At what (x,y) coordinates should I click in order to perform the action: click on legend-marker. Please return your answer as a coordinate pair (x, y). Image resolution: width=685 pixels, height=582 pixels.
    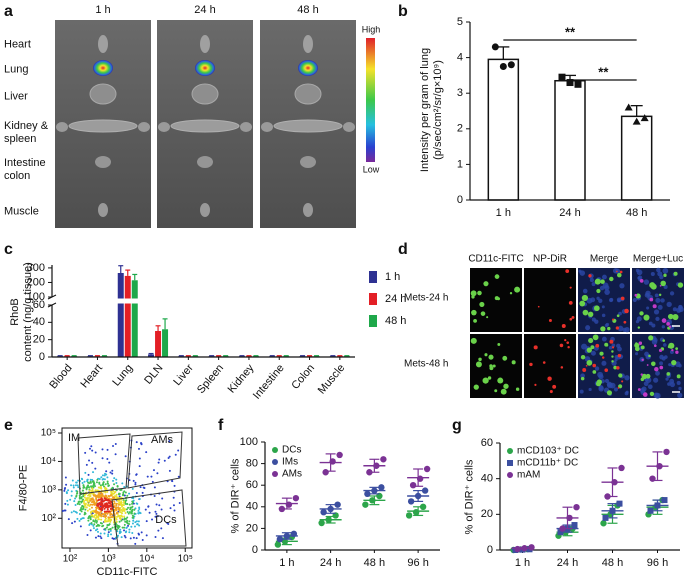
    Looking at the image, I should click on (510, 475).